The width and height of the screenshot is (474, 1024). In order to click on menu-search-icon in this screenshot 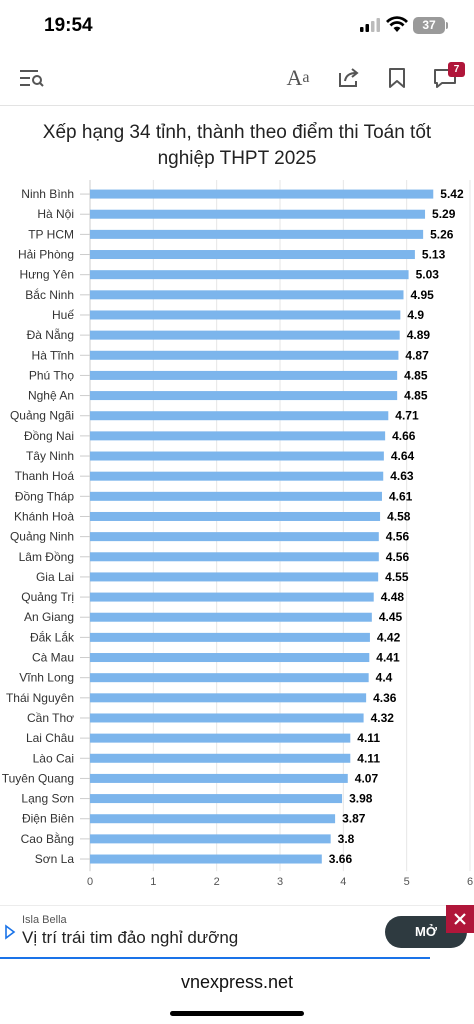, I will do `click(32, 78)`.